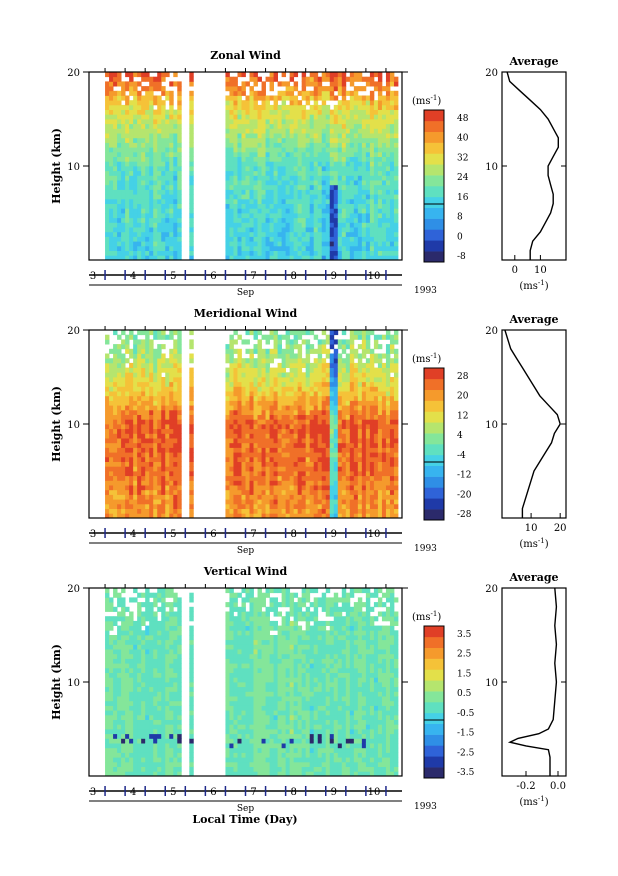 This screenshot has width=618, height=876. Describe the element at coordinates (460, 218) in the screenshot. I see `colorbar-label: 8` at that location.